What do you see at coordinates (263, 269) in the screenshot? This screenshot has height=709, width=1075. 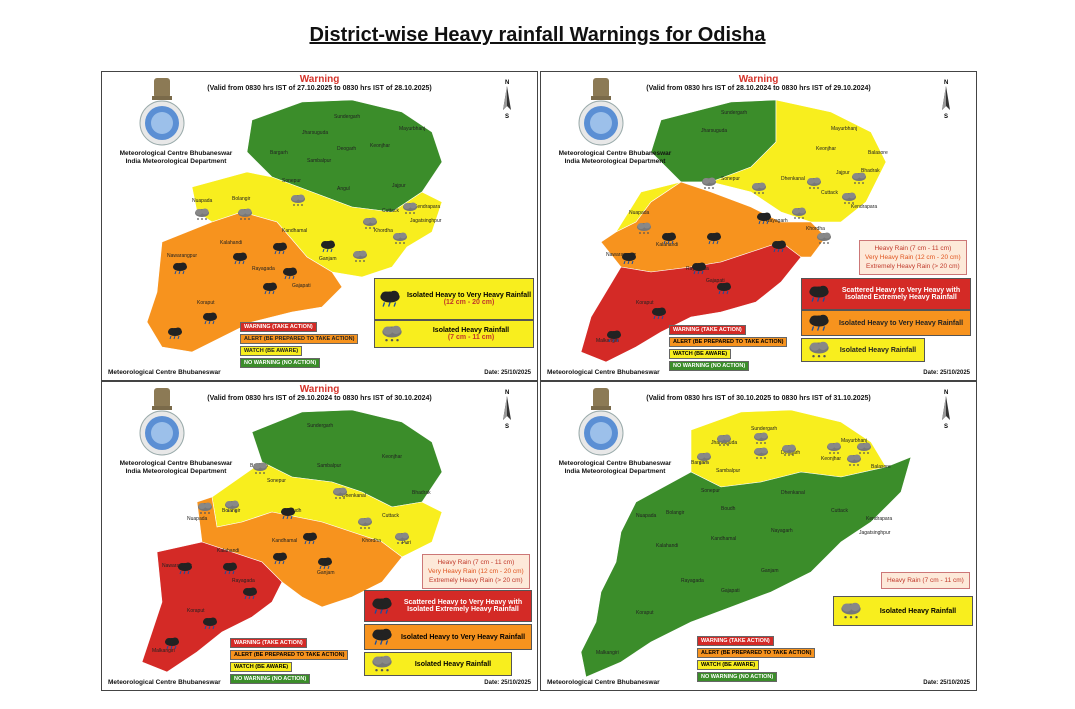 I see `label-rayagada: Rayagada` at bounding box center [263, 269].